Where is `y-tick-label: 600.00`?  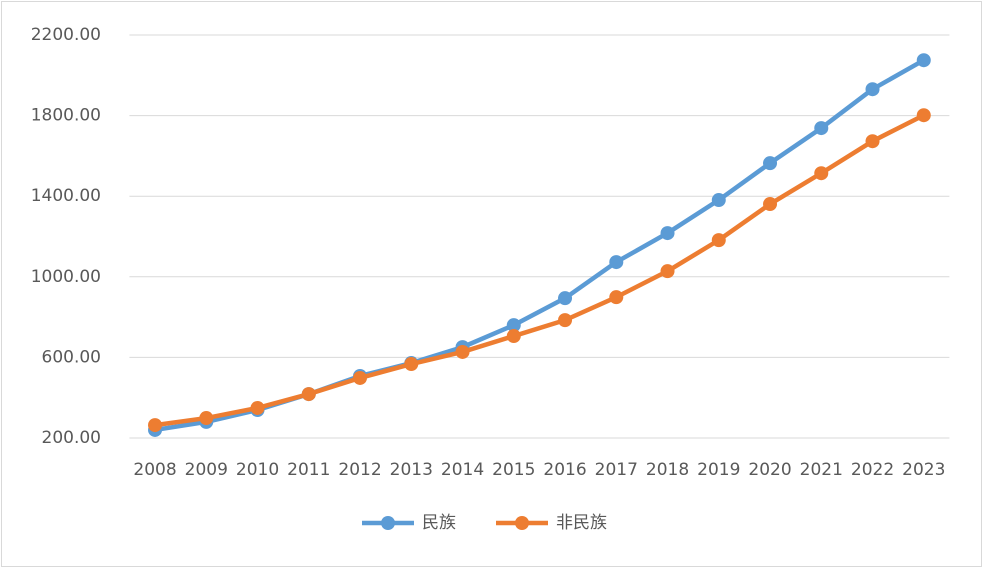
y-tick-label: 600.00 is located at coordinates (71, 357).